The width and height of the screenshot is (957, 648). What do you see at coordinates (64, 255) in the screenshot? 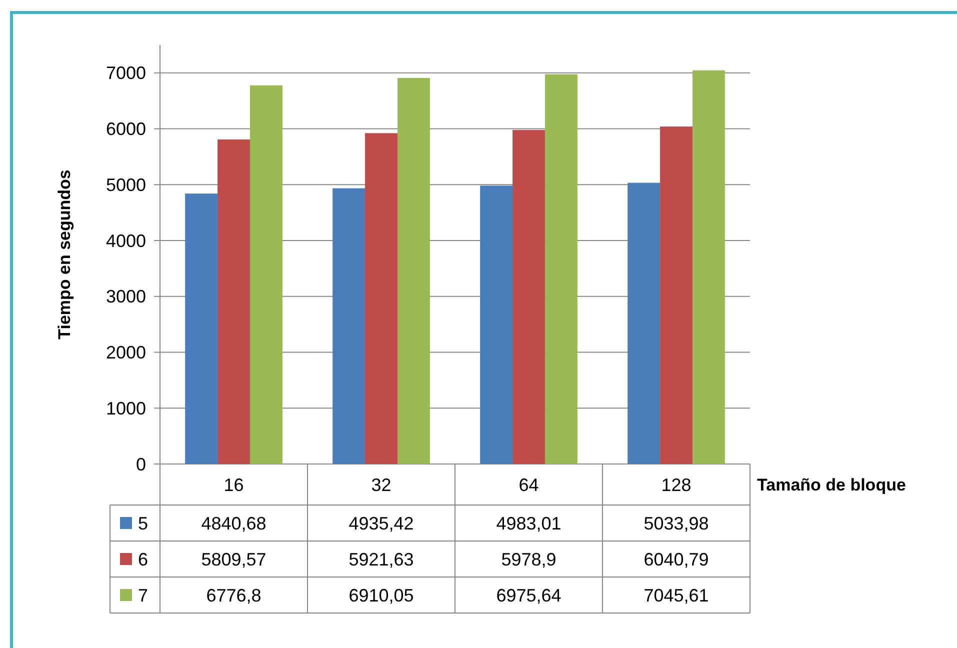
I see `y-axis-title: Tiempo en segundos` at bounding box center [64, 255].